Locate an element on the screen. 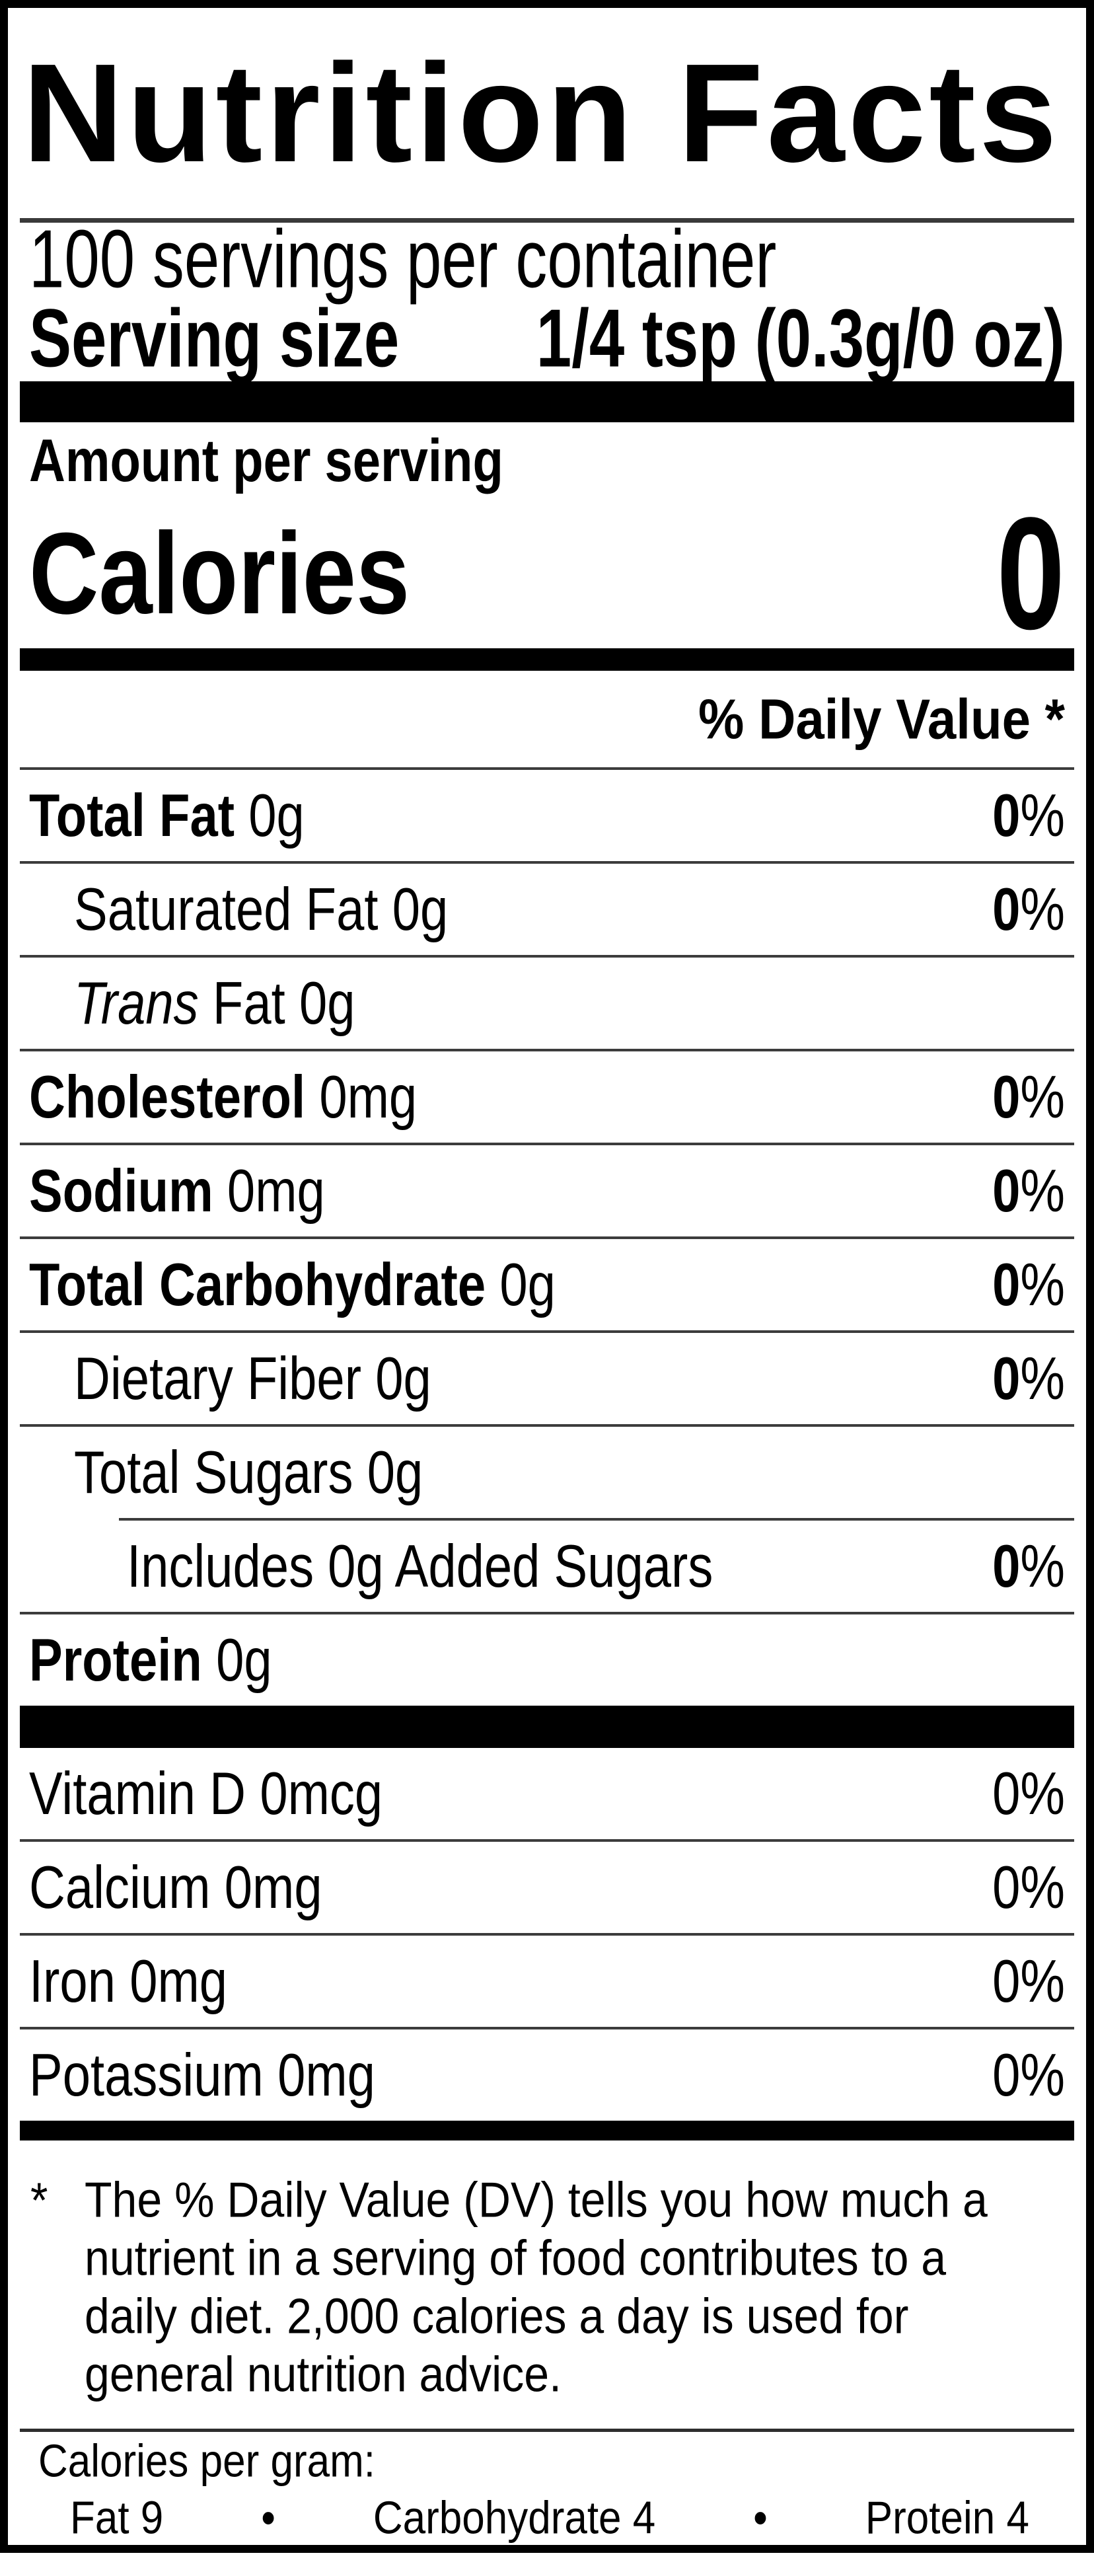 The height and width of the screenshot is (2576, 1094). row-potassium: Potassium 0mg 0% is located at coordinates (547, 2075).